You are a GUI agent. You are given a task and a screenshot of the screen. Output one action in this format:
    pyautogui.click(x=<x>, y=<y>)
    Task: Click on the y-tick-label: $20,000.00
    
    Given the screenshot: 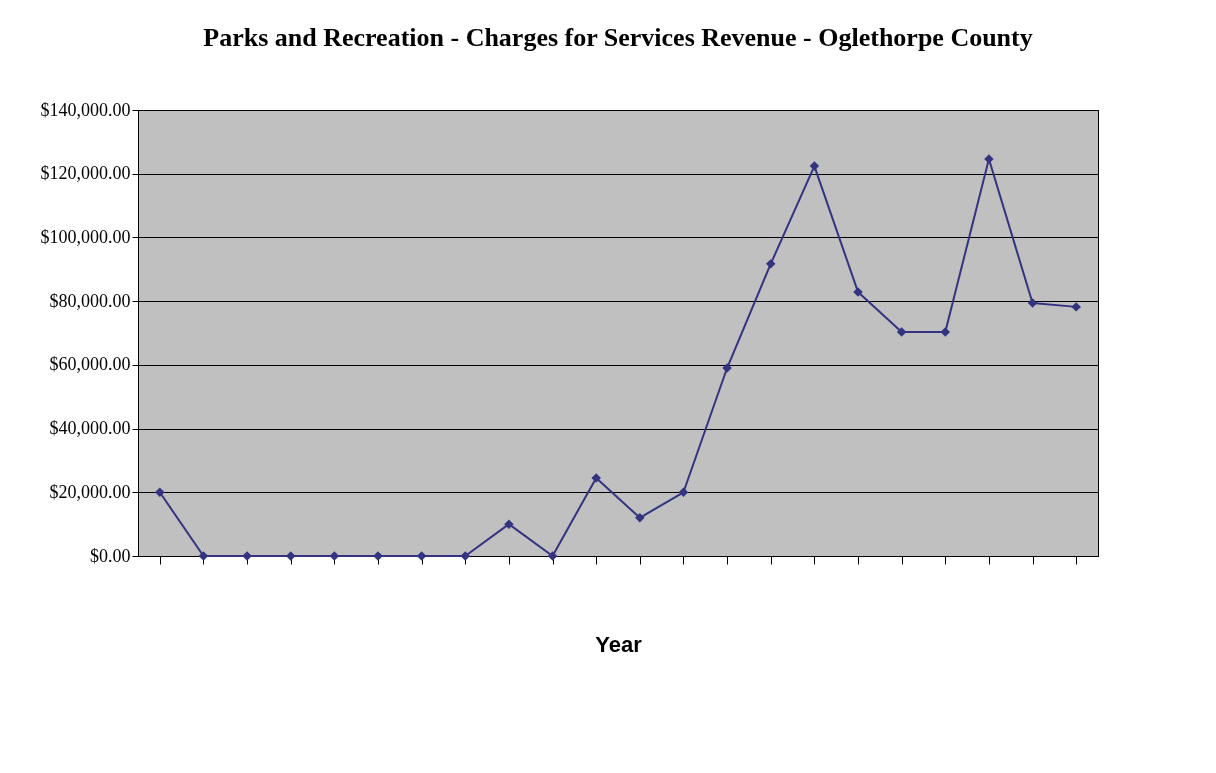 What is the action you would take?
    pyautogui.click(x=90, y=491)
    